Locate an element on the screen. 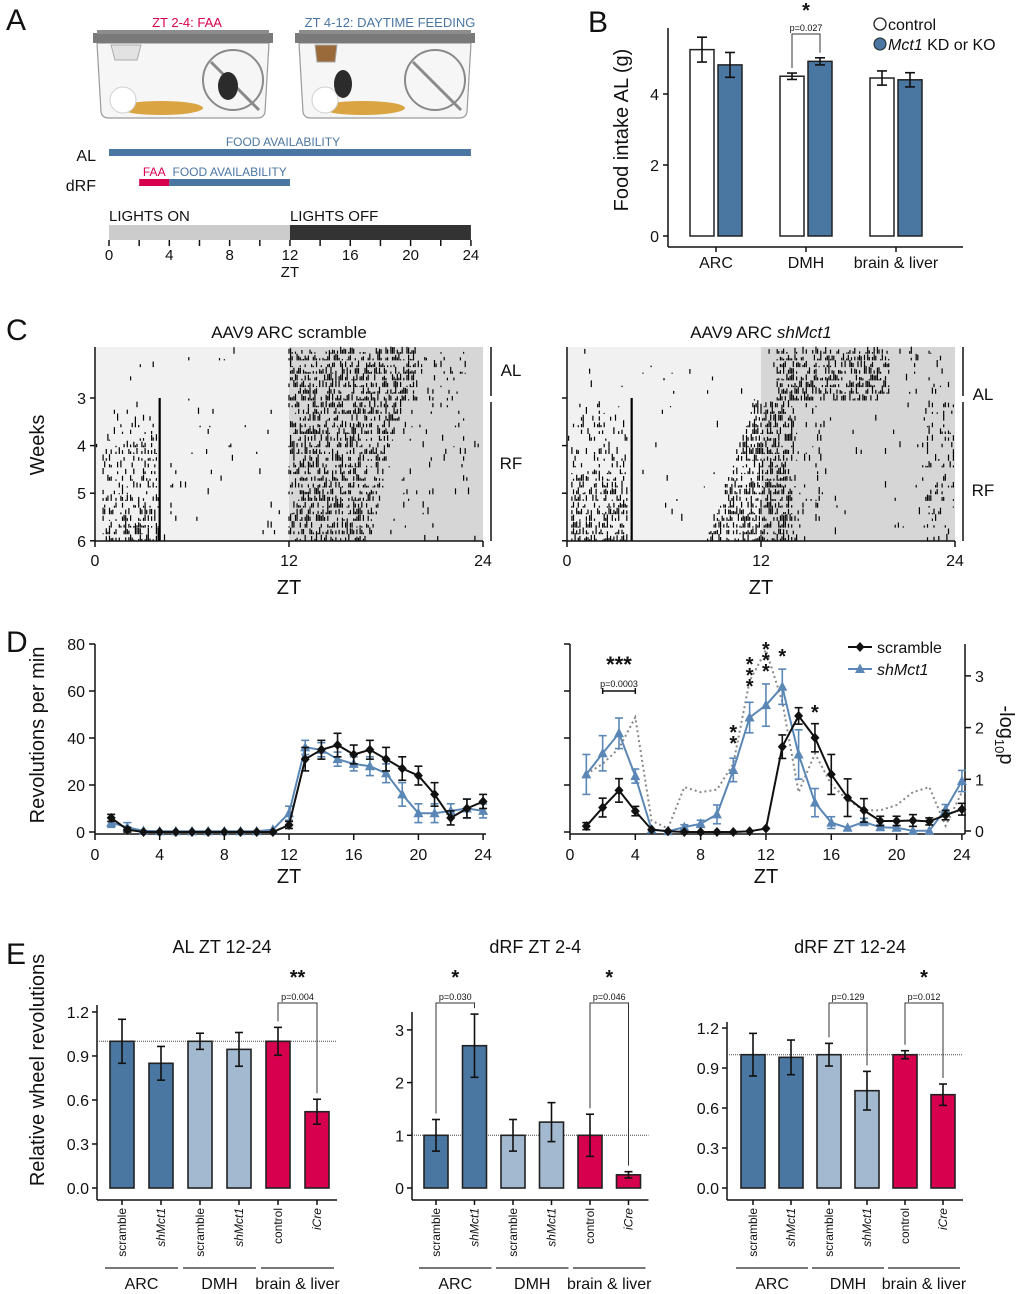 This screenshot has width=1024, height=1294. actogram-title-italic: shMct1 is located at coordinates (804, 332).